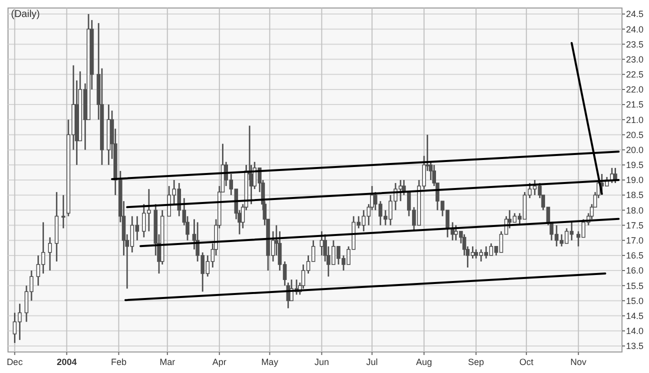 This screenshot has width=649, height=373. Describe the element at coordinates (635, 180) in the screenshot. I see `y-tick-label: 19.0` at that location.